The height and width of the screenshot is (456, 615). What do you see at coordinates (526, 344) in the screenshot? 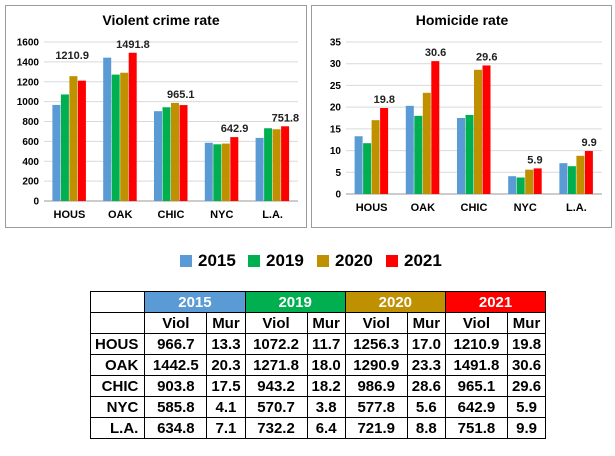
I see `table-cell: 19.8` at bounding box center [526, 344].